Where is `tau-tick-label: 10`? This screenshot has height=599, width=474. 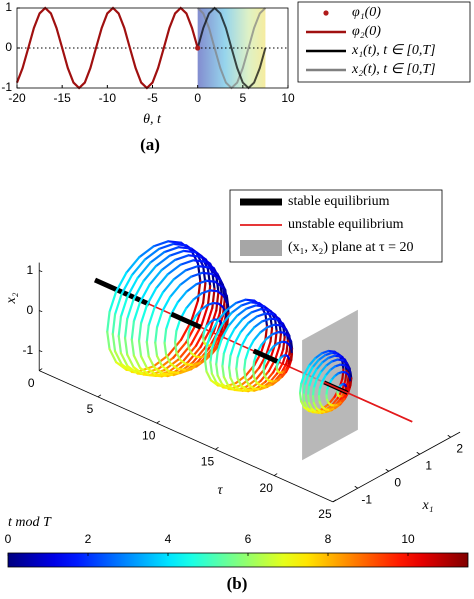
tau-tick-label: 10 is located at coordinates (149, 435).